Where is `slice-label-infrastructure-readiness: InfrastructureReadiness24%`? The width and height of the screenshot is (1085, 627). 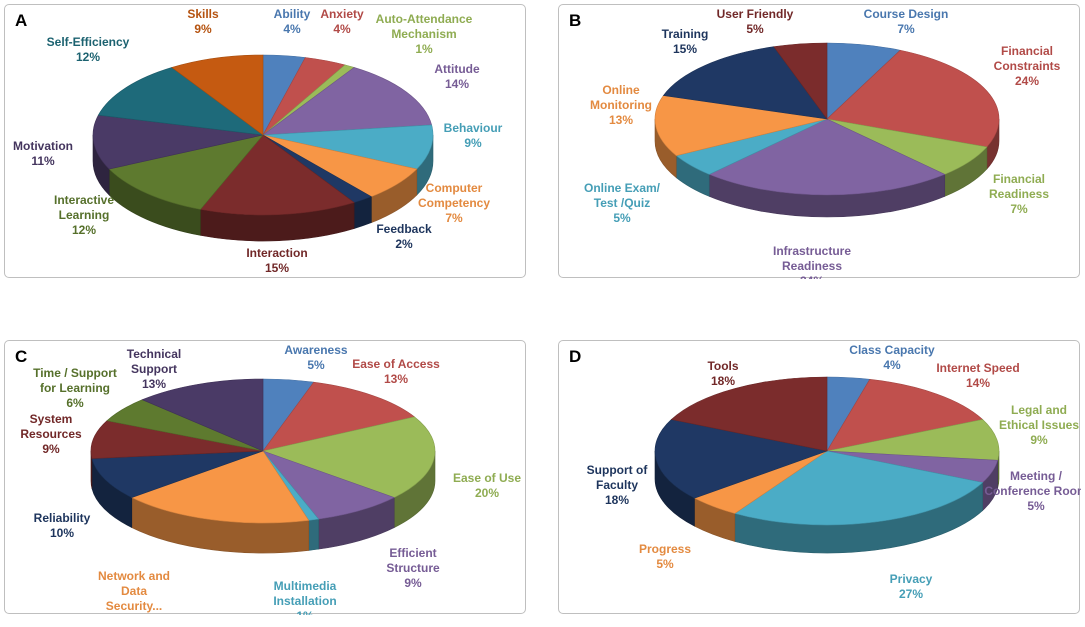
slice-label-infrastructure-readiness: InfrastructureReadiness24% is located at coordinates (812, 261).